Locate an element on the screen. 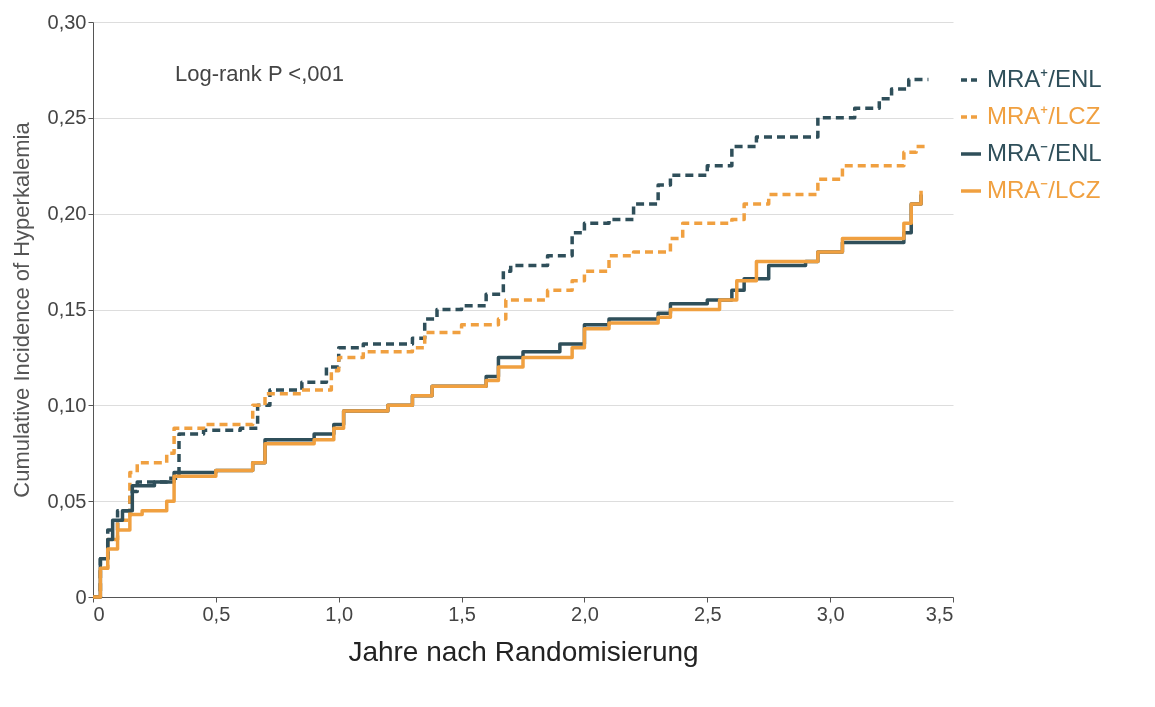 The image size is (1155, 707). x-axis-title: Jahre nach Randomisierung is located at coordinates (523, 651).